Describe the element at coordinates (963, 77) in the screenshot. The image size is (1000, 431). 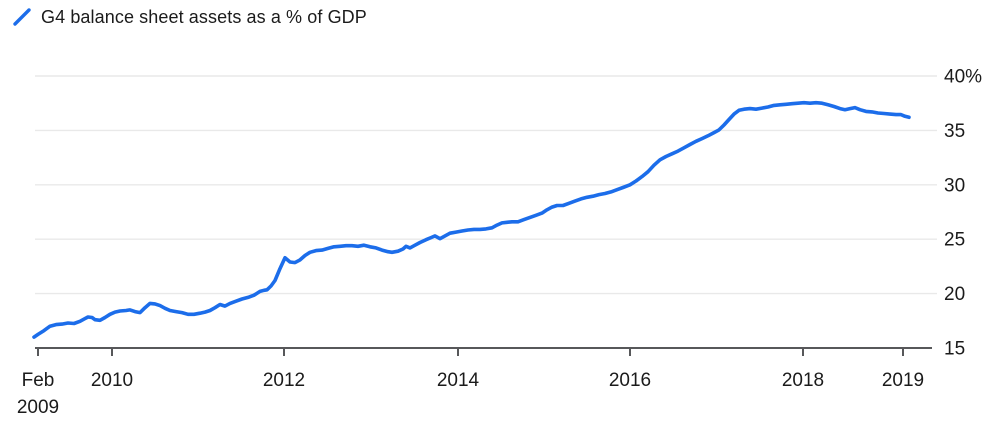
I see `y-axis-label-40: 40%` at that location.